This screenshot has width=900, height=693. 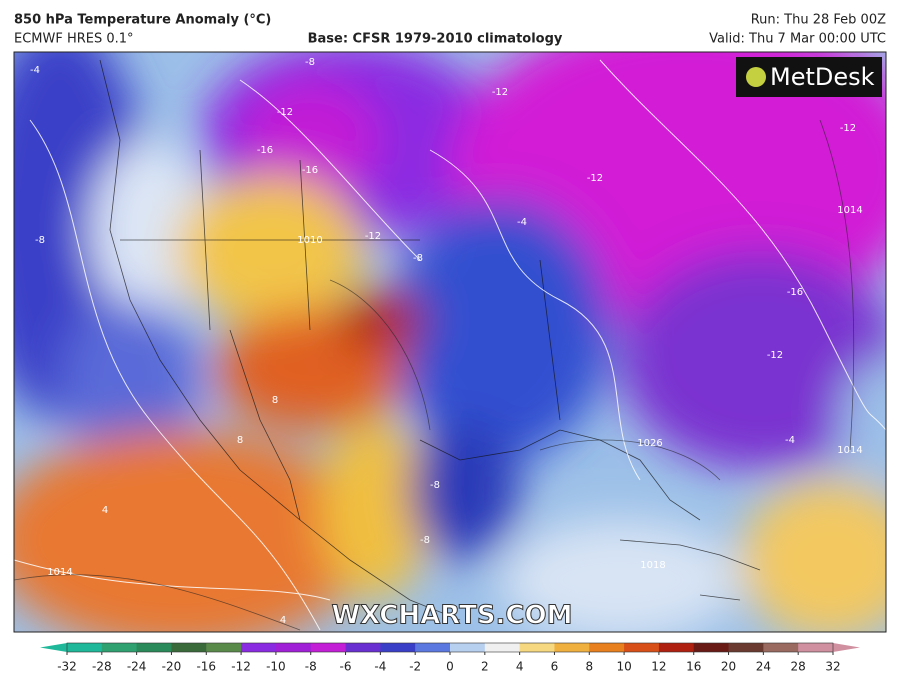 What do you see at coordinates (555, 667) in the screenshot?
I see `colorbar-tick-label: 6` at bounding box center [555, 667].